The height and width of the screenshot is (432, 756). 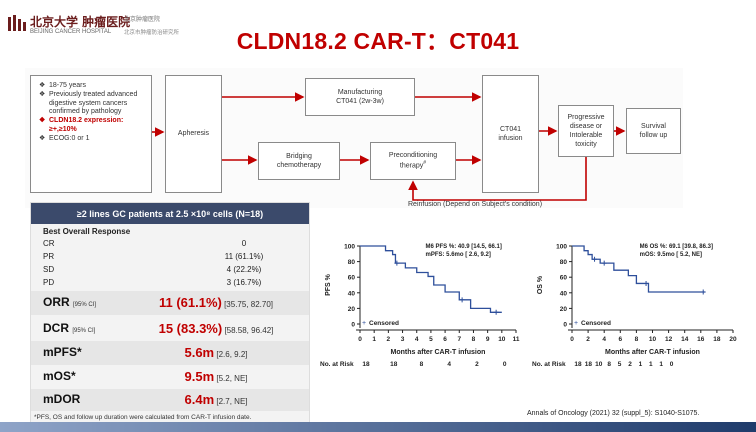 I want to click on km-annotation: M6 OS %: 69.1 [39.8, 86.3], so click(x=676, y=247).